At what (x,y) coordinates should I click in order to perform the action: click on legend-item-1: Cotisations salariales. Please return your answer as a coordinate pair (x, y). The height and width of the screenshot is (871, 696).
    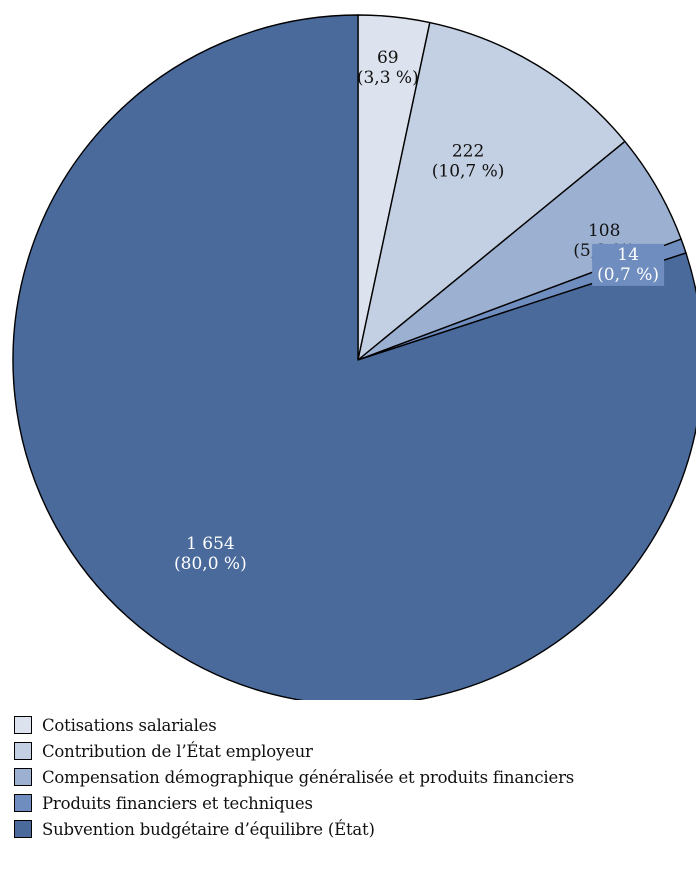
    Looking at the image, I should click on (294, 725).